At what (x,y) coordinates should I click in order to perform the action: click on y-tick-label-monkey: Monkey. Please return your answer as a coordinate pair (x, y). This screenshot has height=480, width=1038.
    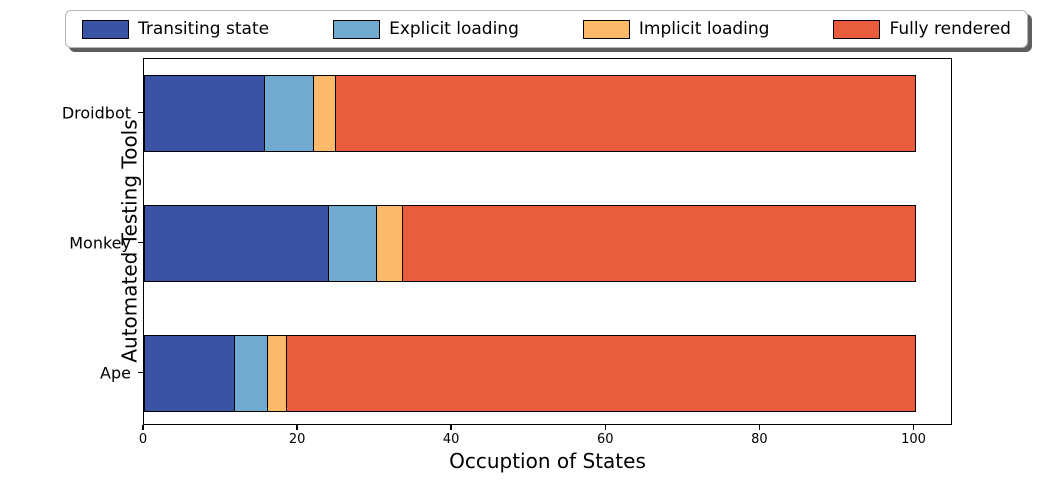
    Looking at the image, I should click on (100, 242).